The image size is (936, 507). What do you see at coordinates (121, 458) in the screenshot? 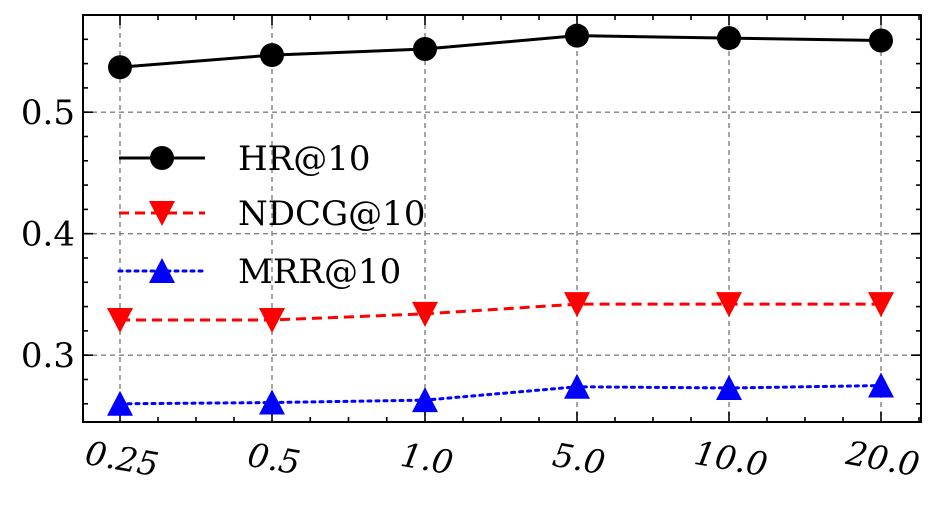
I see `x-tick-label: 0.25` at bounding box center [121, 458].